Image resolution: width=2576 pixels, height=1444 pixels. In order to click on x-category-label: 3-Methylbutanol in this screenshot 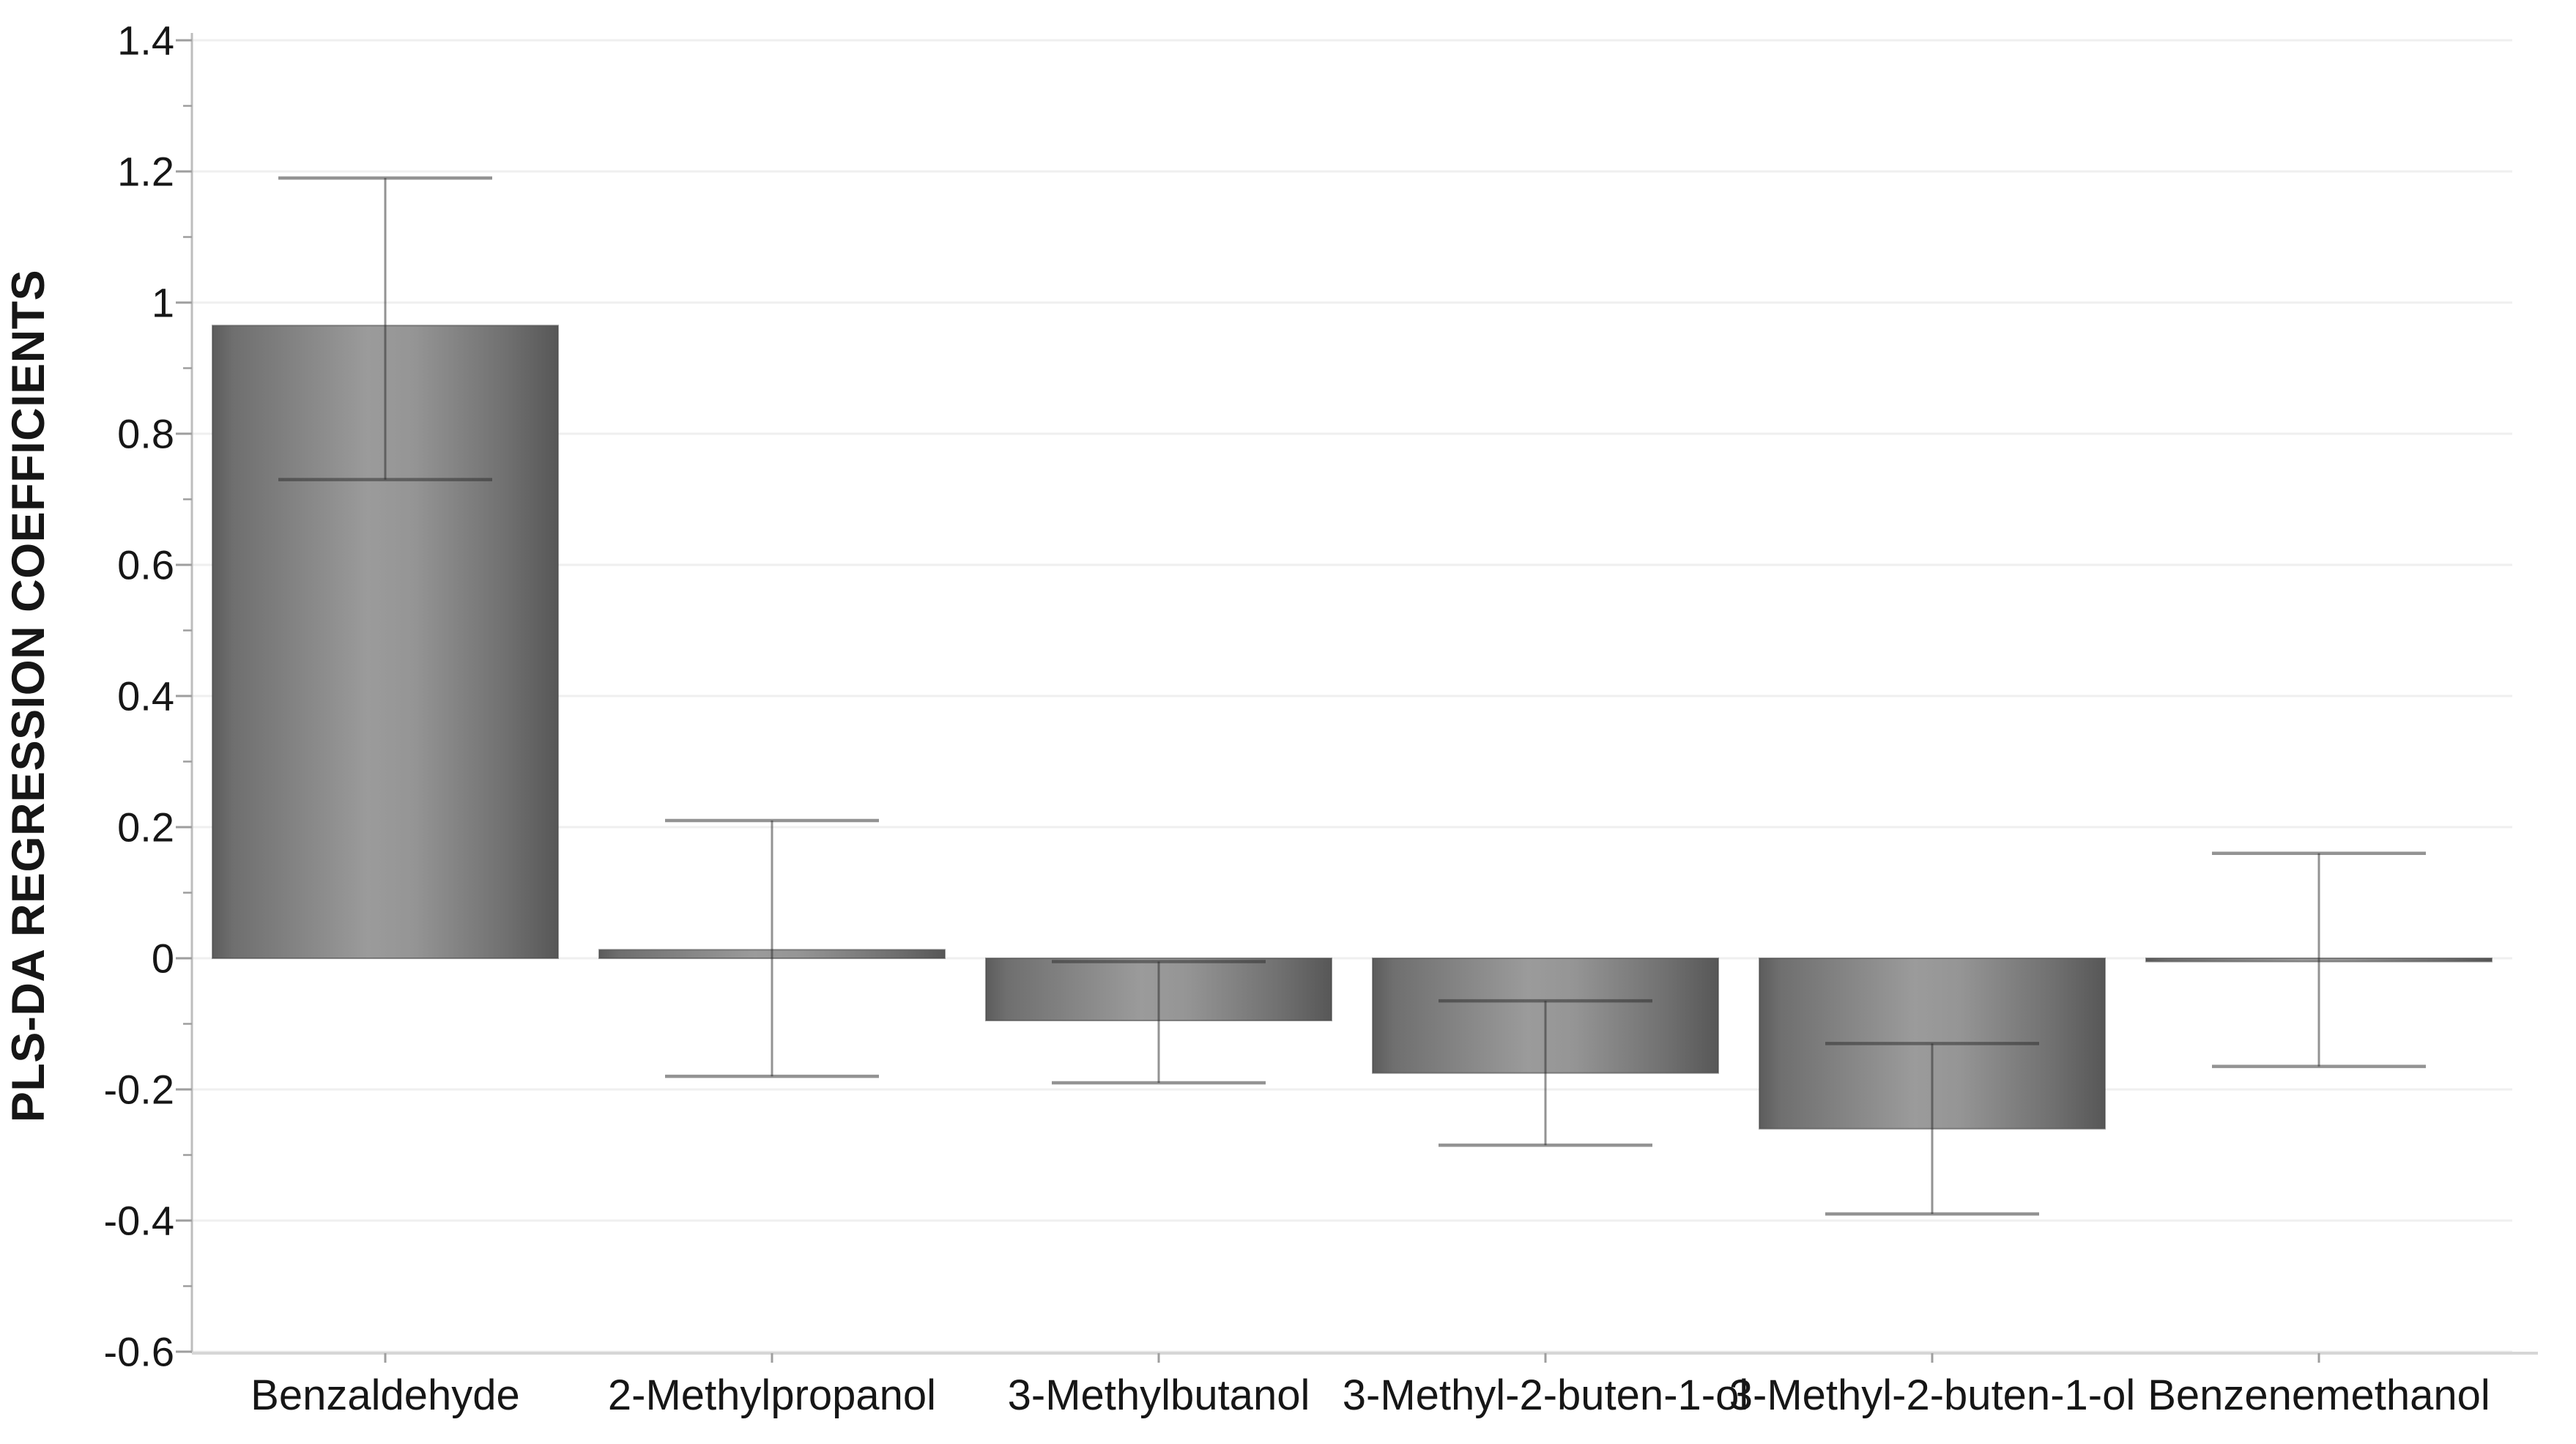, I will do `click(1159, 1395)`.